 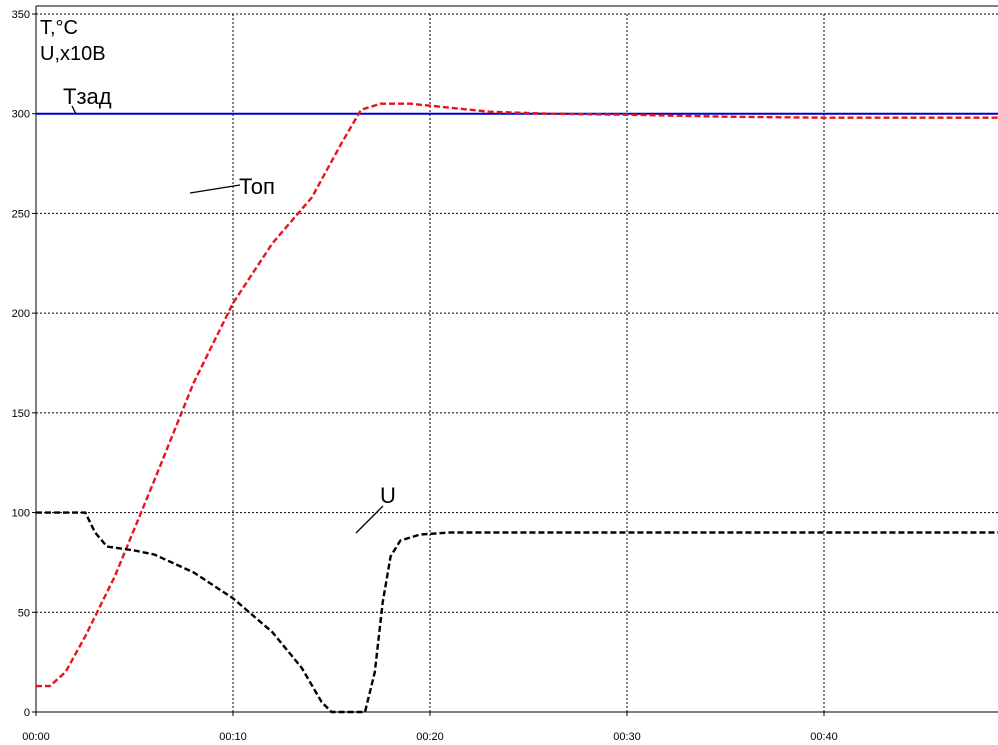 I want to click on x-tick-label: 00:20, so click(x=430, y=737).